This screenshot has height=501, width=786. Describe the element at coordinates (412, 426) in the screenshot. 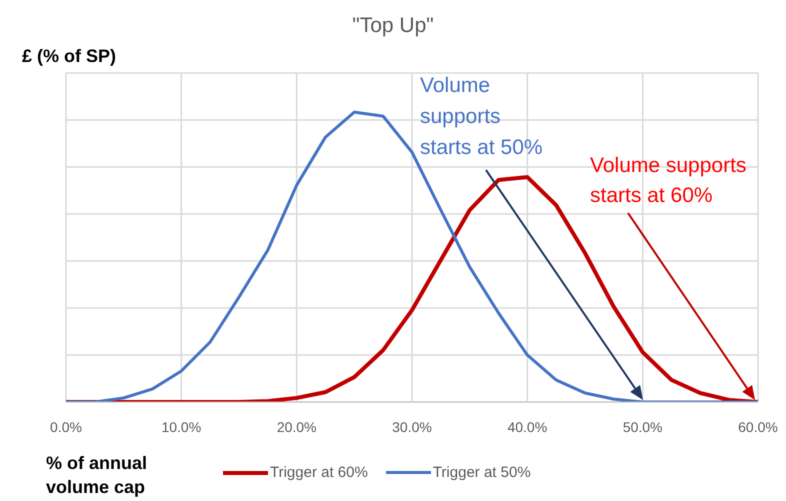

I see `x-tick-label: 30.0%` at that location.